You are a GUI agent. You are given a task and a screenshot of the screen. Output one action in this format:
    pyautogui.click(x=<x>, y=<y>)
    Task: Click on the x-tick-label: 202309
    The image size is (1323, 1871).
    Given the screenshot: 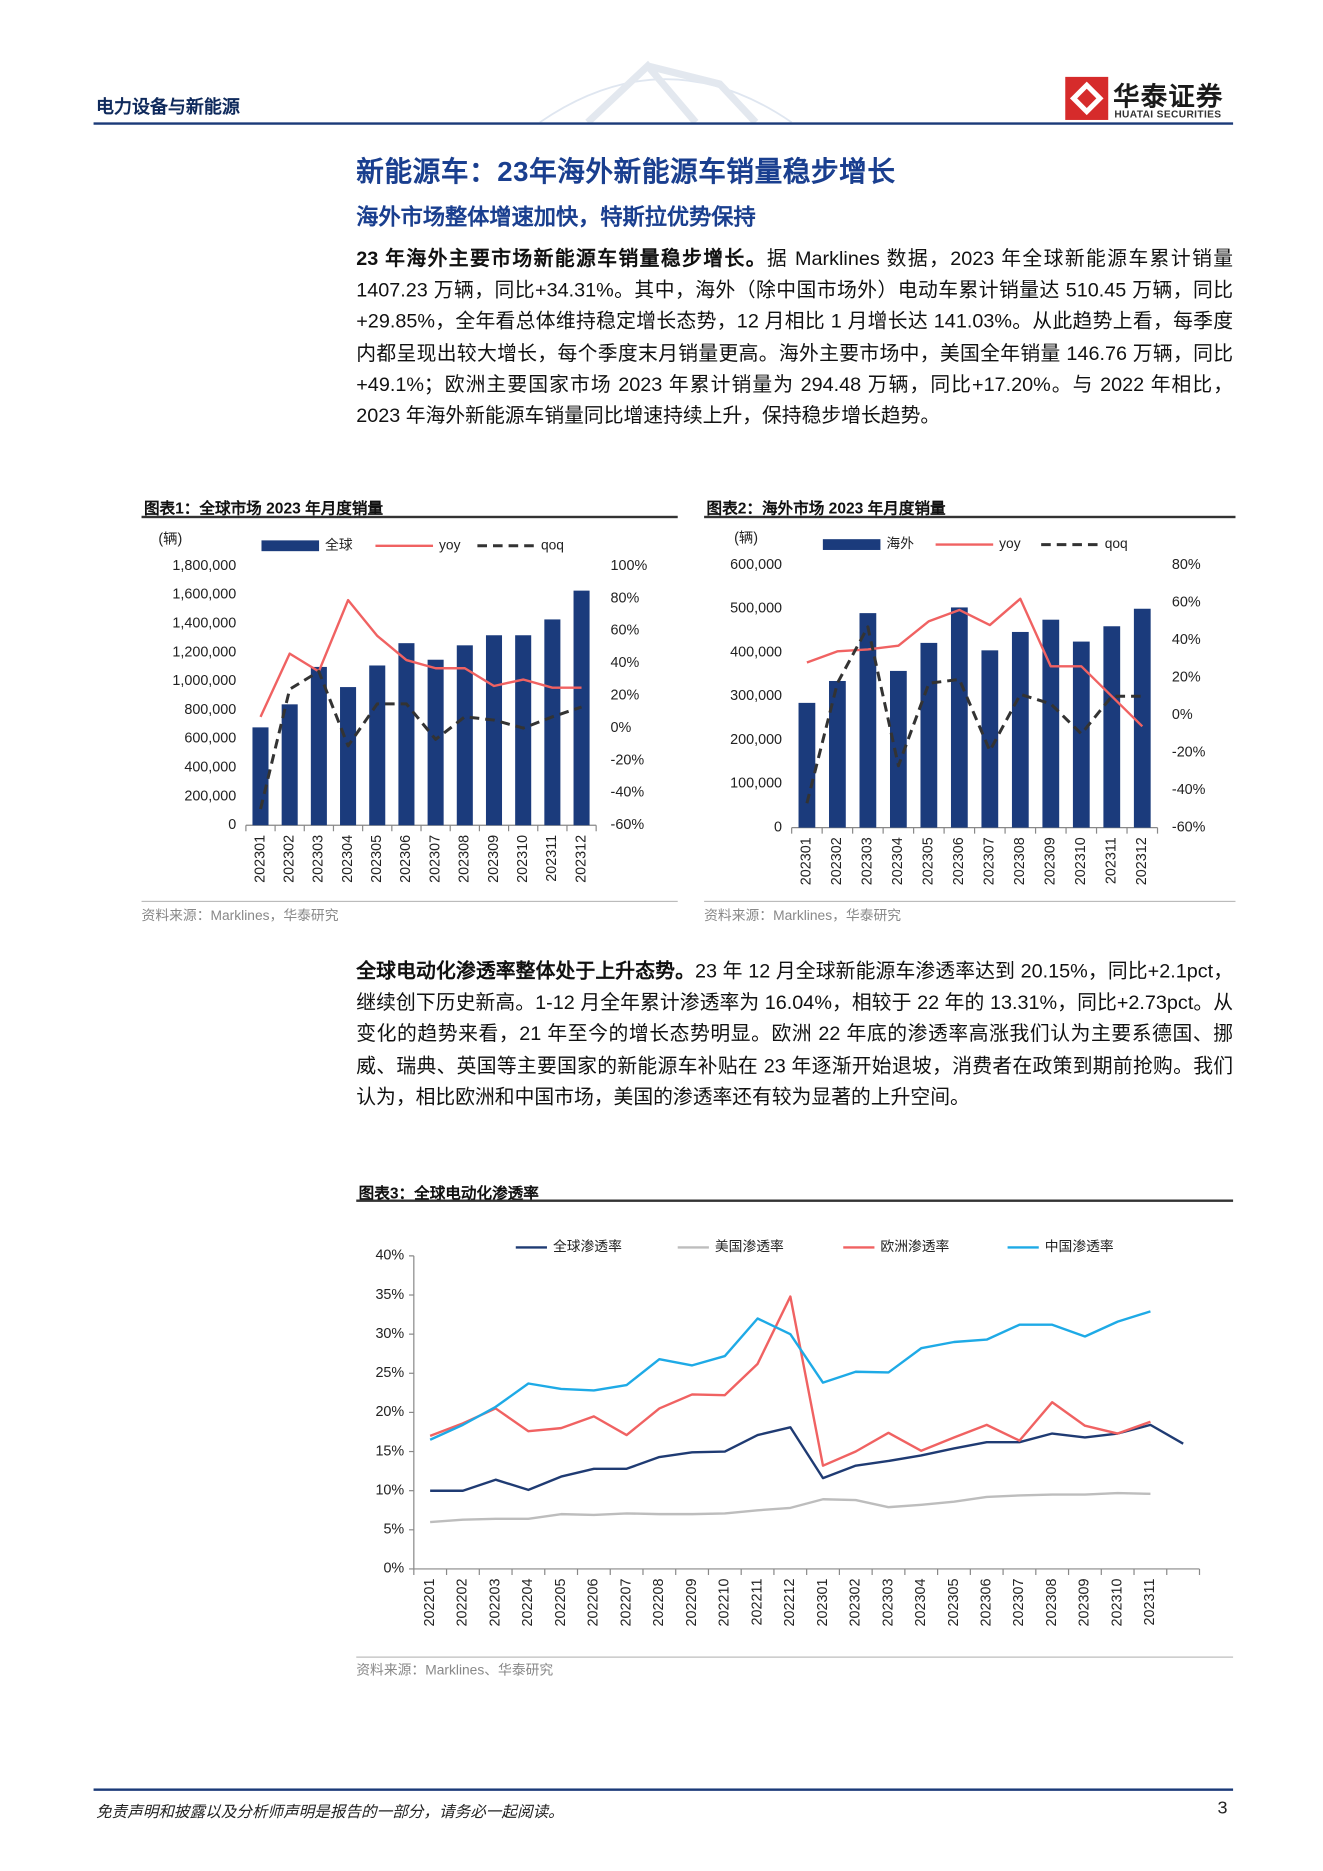 What is the action you would take?
    pyautogui.click(x=1085, y=1603)
    